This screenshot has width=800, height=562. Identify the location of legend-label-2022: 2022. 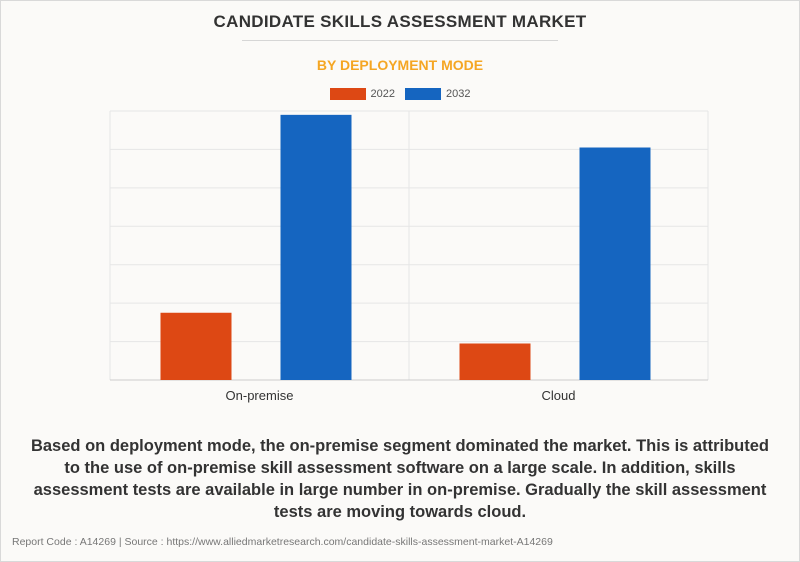
(382, 94).